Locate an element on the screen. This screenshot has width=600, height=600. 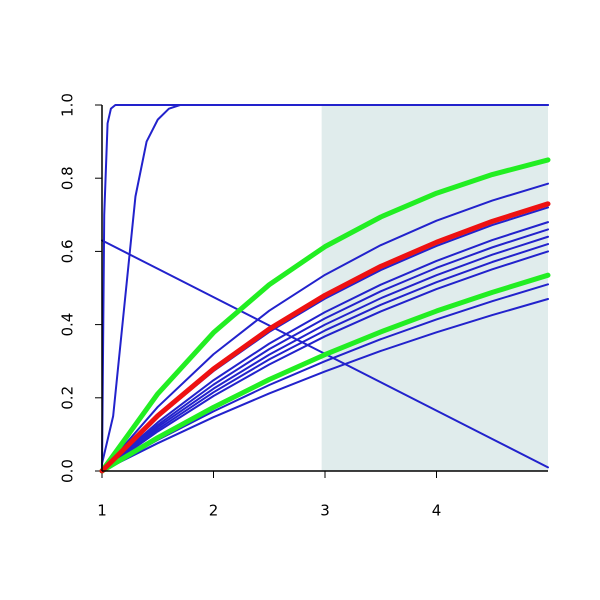
y-tick-label: 0.2 is located at coordinates (68, 398).